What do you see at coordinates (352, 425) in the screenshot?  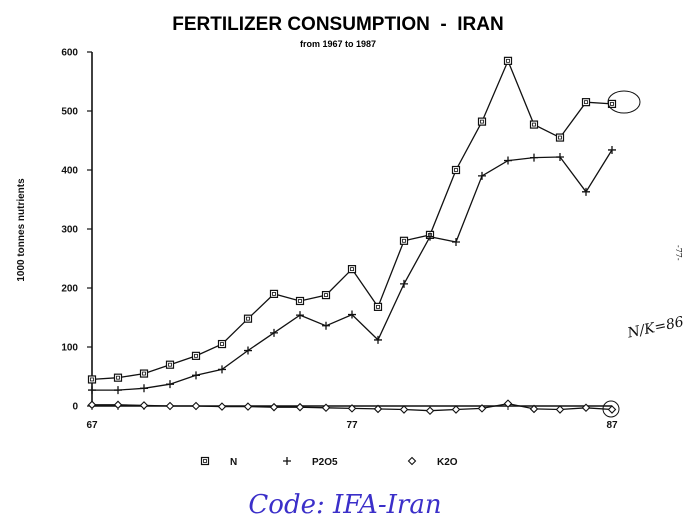 I see `x-tick-label: 77` at bounding box center [352, 425].